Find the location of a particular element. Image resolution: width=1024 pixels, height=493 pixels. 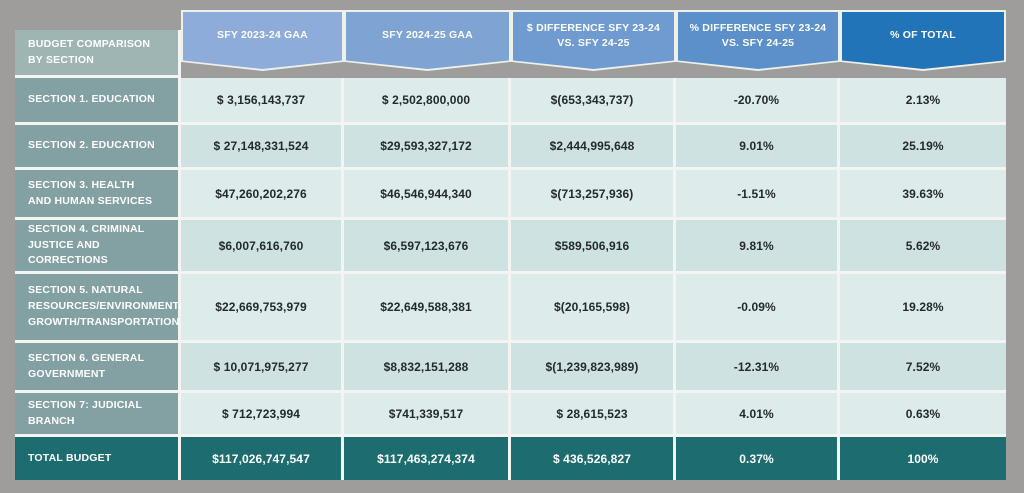

data-cell: $47,260,202,276 is located at coordinates (262, 195).